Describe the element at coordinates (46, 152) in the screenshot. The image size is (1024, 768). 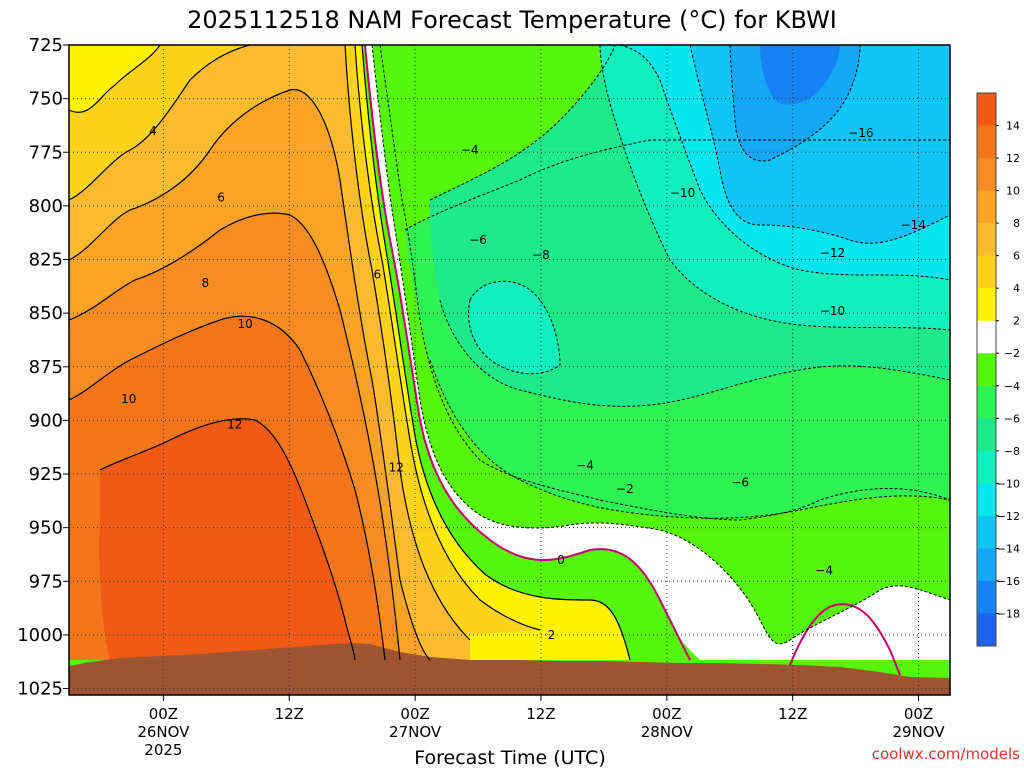
I see `y-tick-label: 775` at that location.